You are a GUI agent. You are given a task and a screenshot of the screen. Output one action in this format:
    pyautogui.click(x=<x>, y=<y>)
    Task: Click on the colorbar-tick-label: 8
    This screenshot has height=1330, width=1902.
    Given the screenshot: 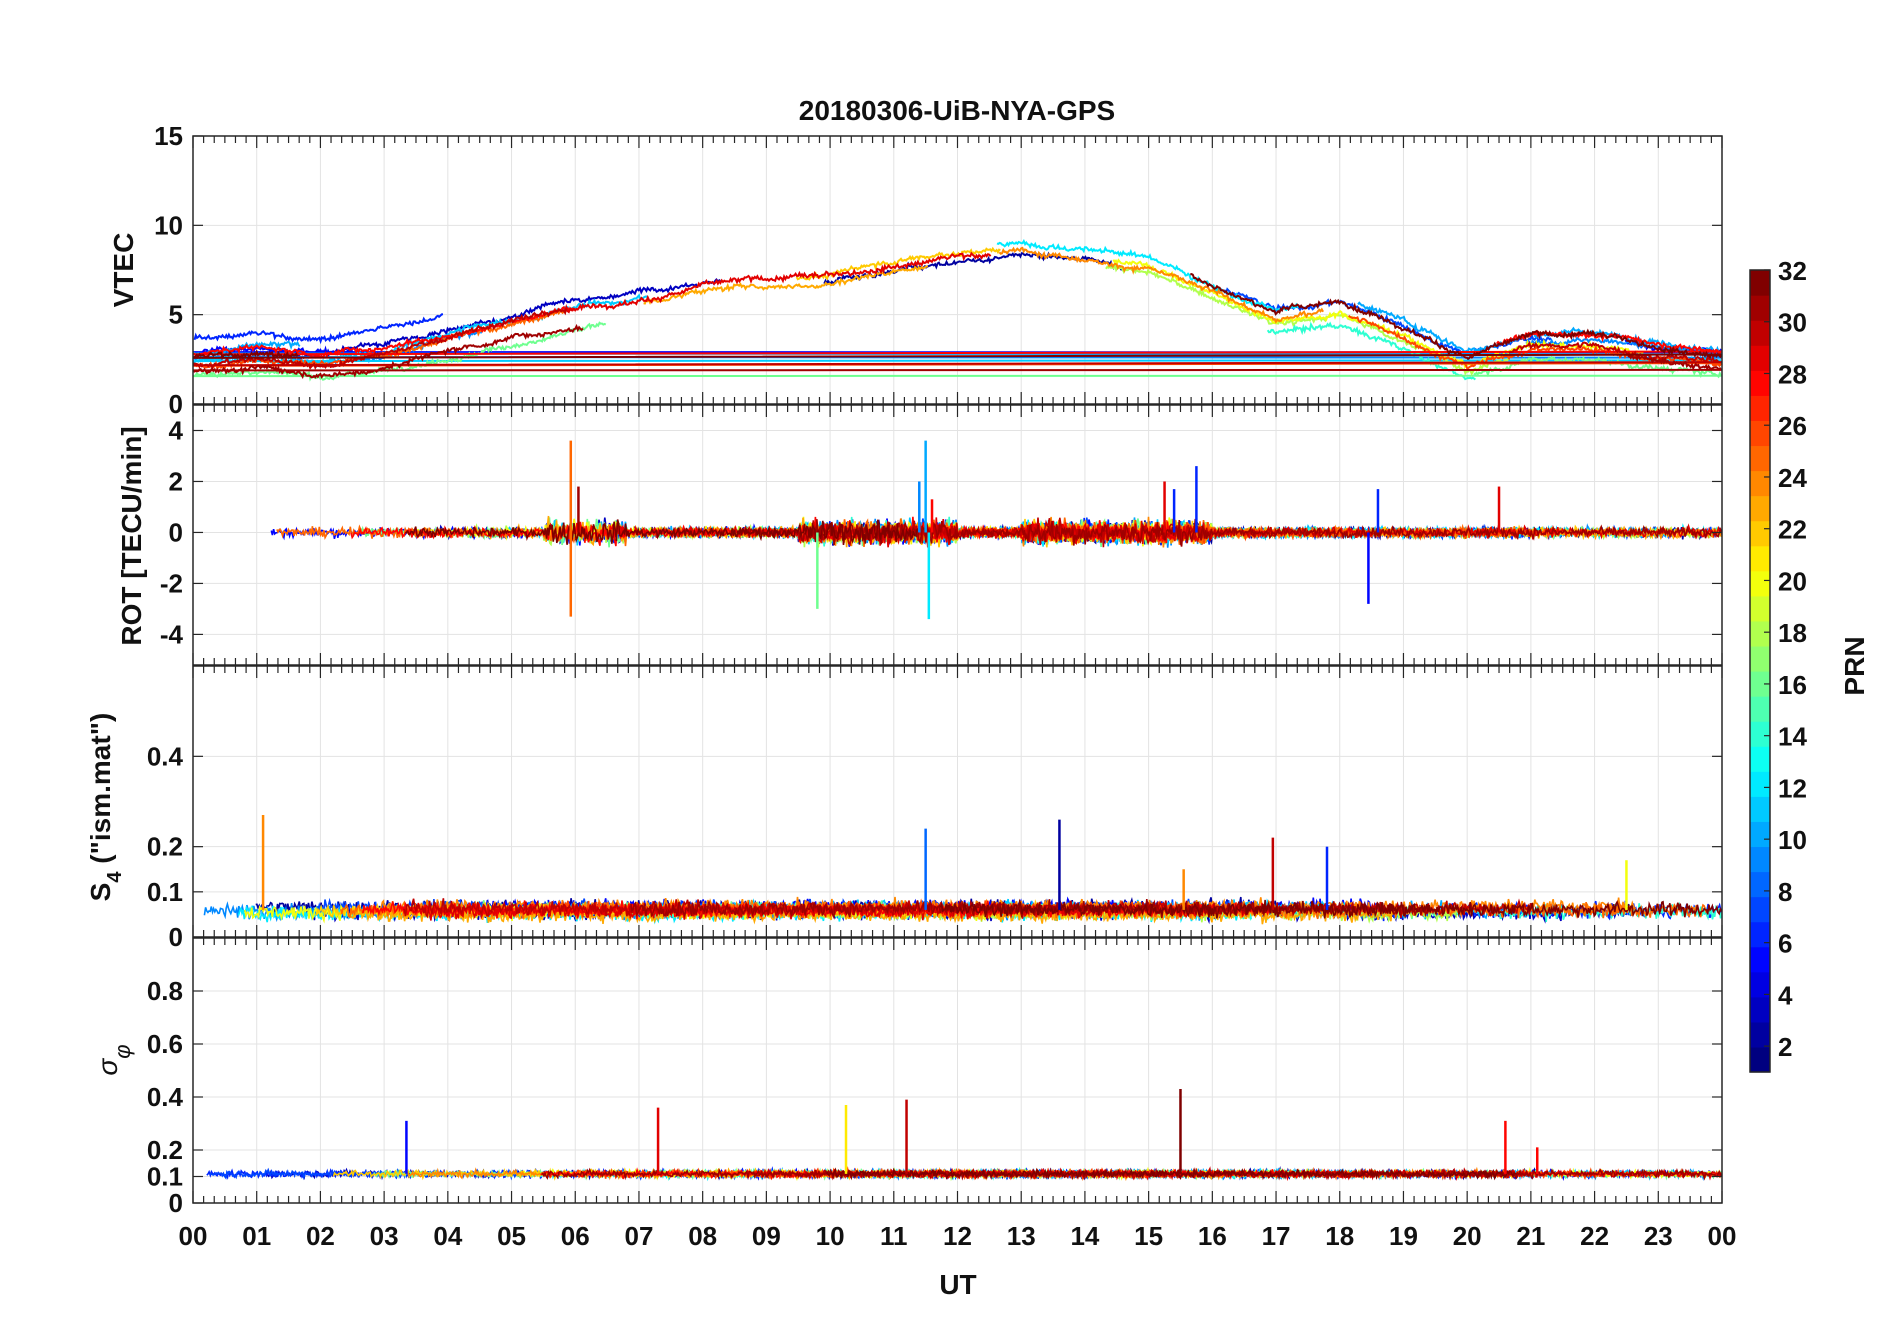 What is the action you would take?
    pyautogui.click(x=1785, y=892)
    